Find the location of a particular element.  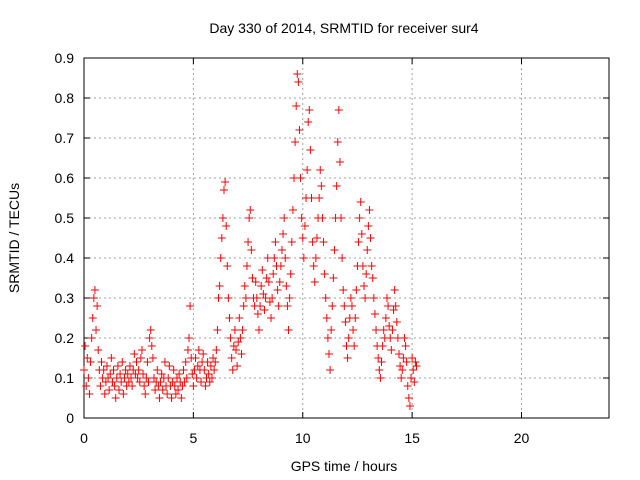

y-tick-label: 0.1 is located at coordinates (65, 378).